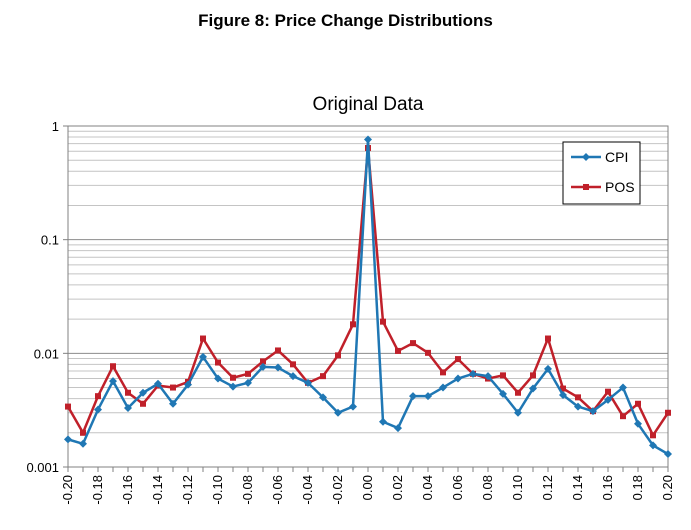 Image resolution: width=691 pixels, height=530 pixels. What do you see at coordinates (616, 157) in the screenshot?
I see `legend-label-cpi: CPI` at bounding box center [616, 157].